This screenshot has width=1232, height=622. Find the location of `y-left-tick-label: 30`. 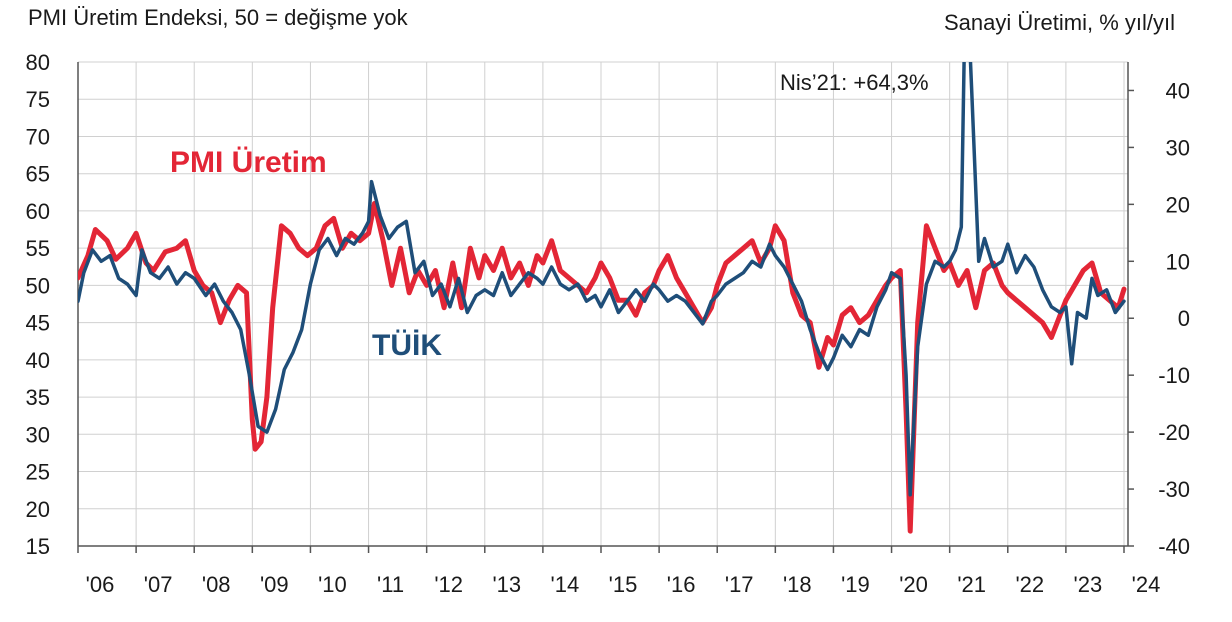

y-left-tick-label: 30 is located at coordinates (38, 434).